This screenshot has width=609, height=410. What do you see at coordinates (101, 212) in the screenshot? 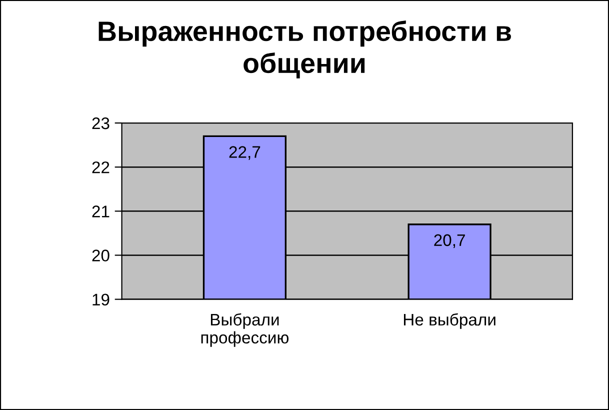
I see `y-tick-label: 21` at bounding box center [101, 212].